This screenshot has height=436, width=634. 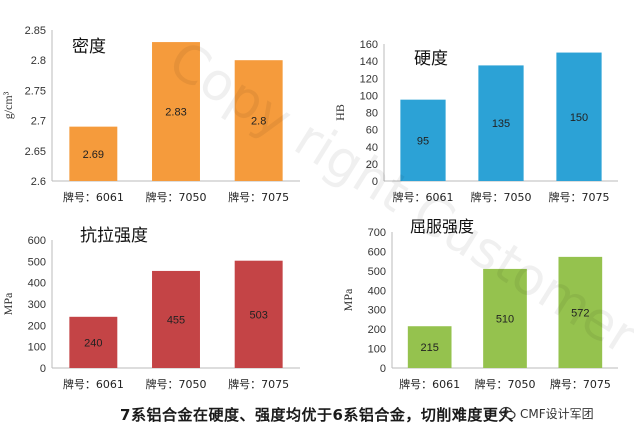 I want to click on watermark: CMF设计军团, so click(x=547, y=413).